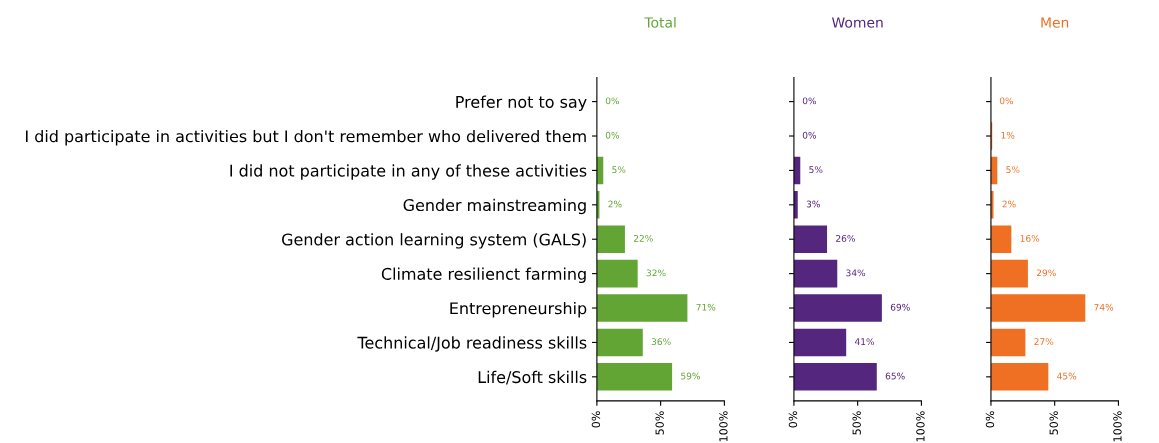  Describe the element at coordinates (1067, 376) in the screenshot. I see `data-label: 45%` at that location.